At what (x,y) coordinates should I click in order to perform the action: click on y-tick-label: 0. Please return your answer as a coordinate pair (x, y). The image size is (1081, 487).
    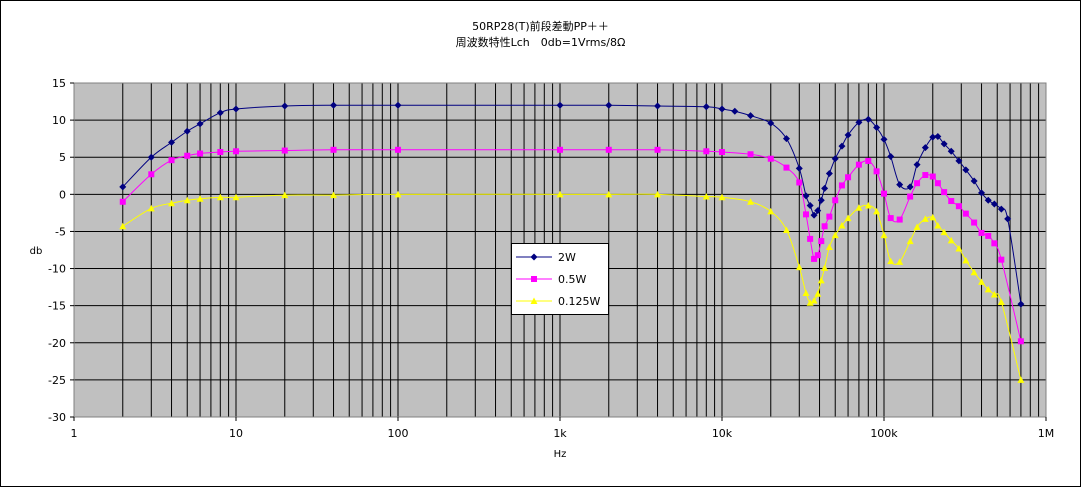
    Looking at the image, I should click on (62, 194).